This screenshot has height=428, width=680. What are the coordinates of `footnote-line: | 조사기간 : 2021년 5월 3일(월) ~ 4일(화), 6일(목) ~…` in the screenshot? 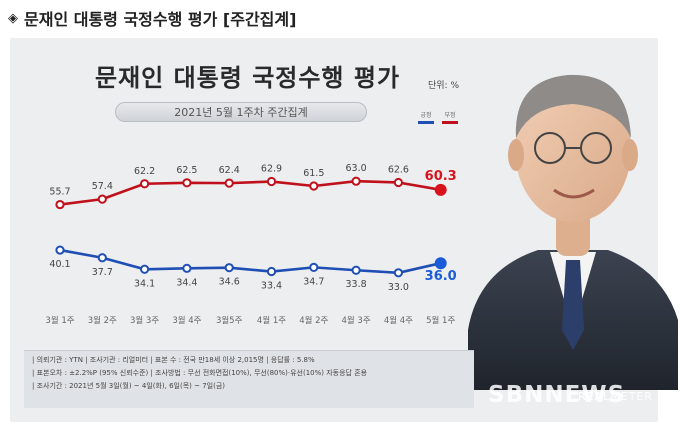 It's located at (129, 386).